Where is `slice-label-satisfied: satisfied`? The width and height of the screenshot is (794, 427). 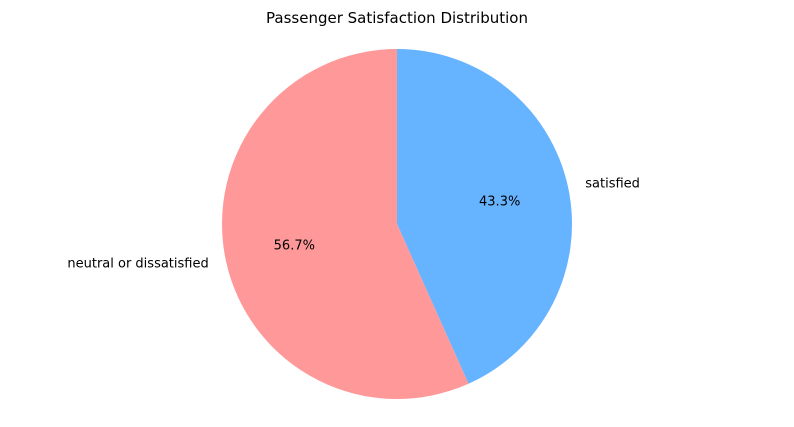 slice-label-satisfied: satisfied is located at coordinates (612, 183).